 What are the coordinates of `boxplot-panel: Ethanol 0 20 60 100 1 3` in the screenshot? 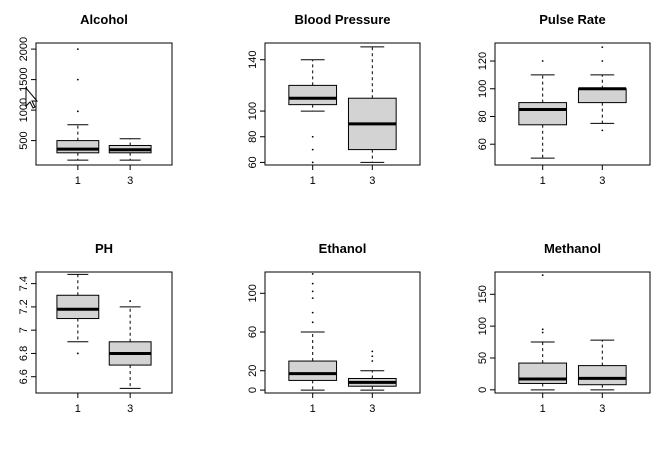 It's located at (334, 328).